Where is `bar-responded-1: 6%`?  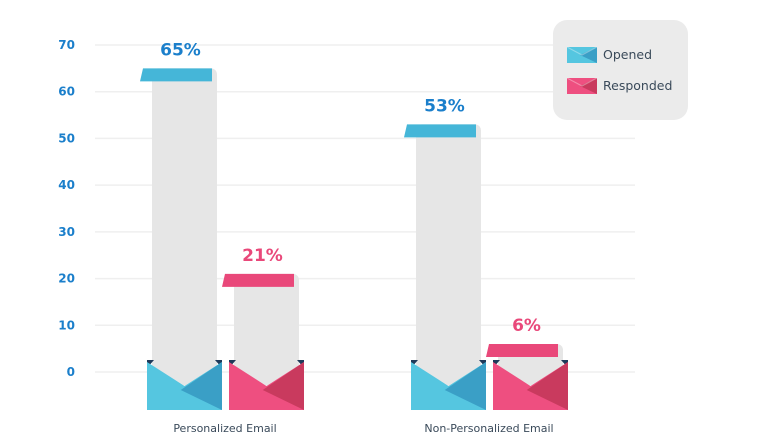 bar-responded-1: 6% is located at coordinates (527, 363).